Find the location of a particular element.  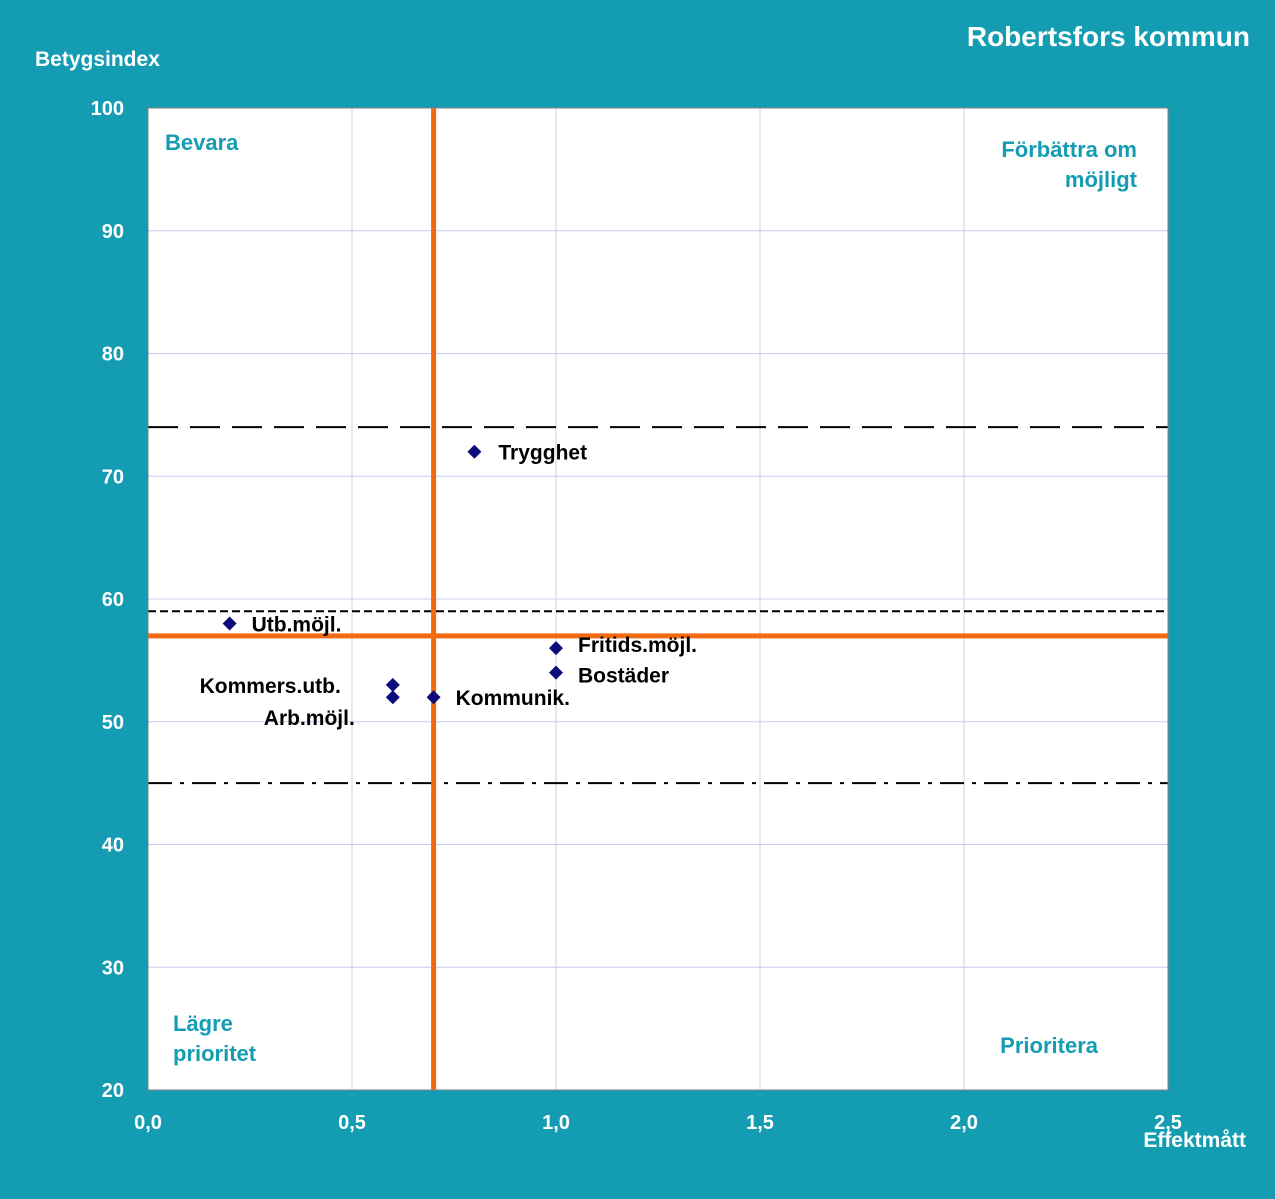

quadrant-label-bottom-right: Prioritera is located at coordinates (1049, 1045).